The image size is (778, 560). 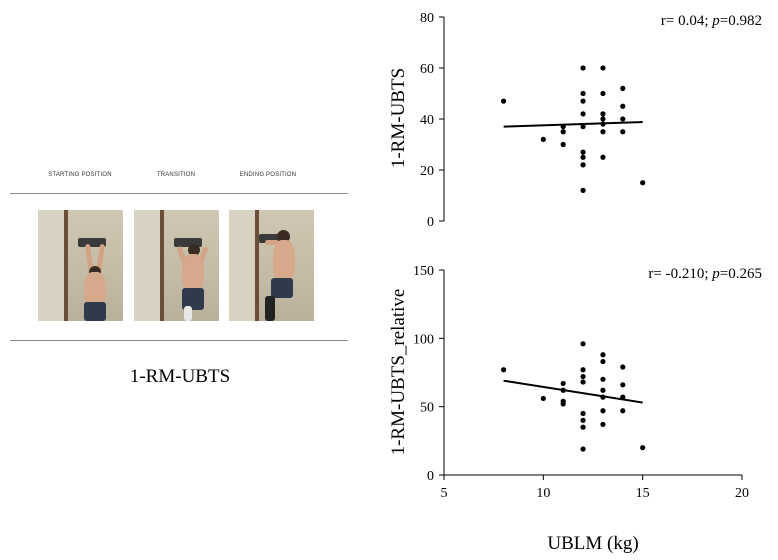 I want to click on x-tick-label: 10, so click(x=543, y=493).